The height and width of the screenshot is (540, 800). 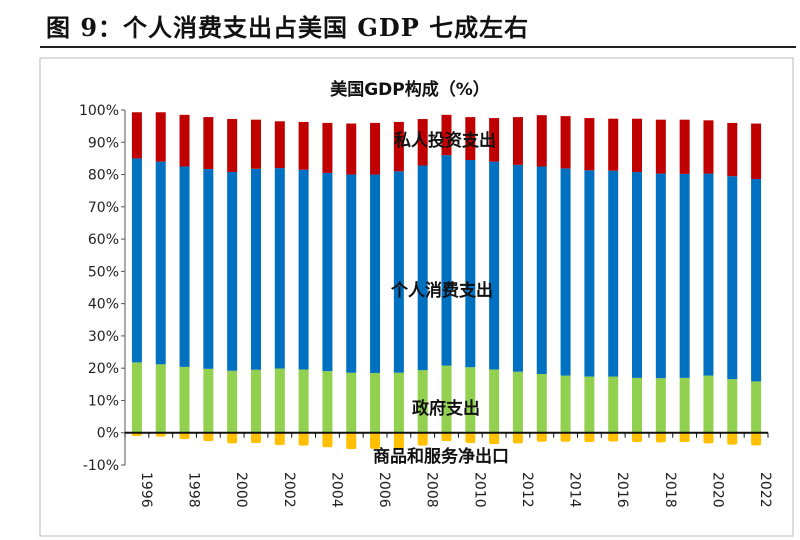 What do you see at coordinates (441, 456) in the screenshot?
I see `series-label: 商品和服务净出口` at bounding box center [441, 456].